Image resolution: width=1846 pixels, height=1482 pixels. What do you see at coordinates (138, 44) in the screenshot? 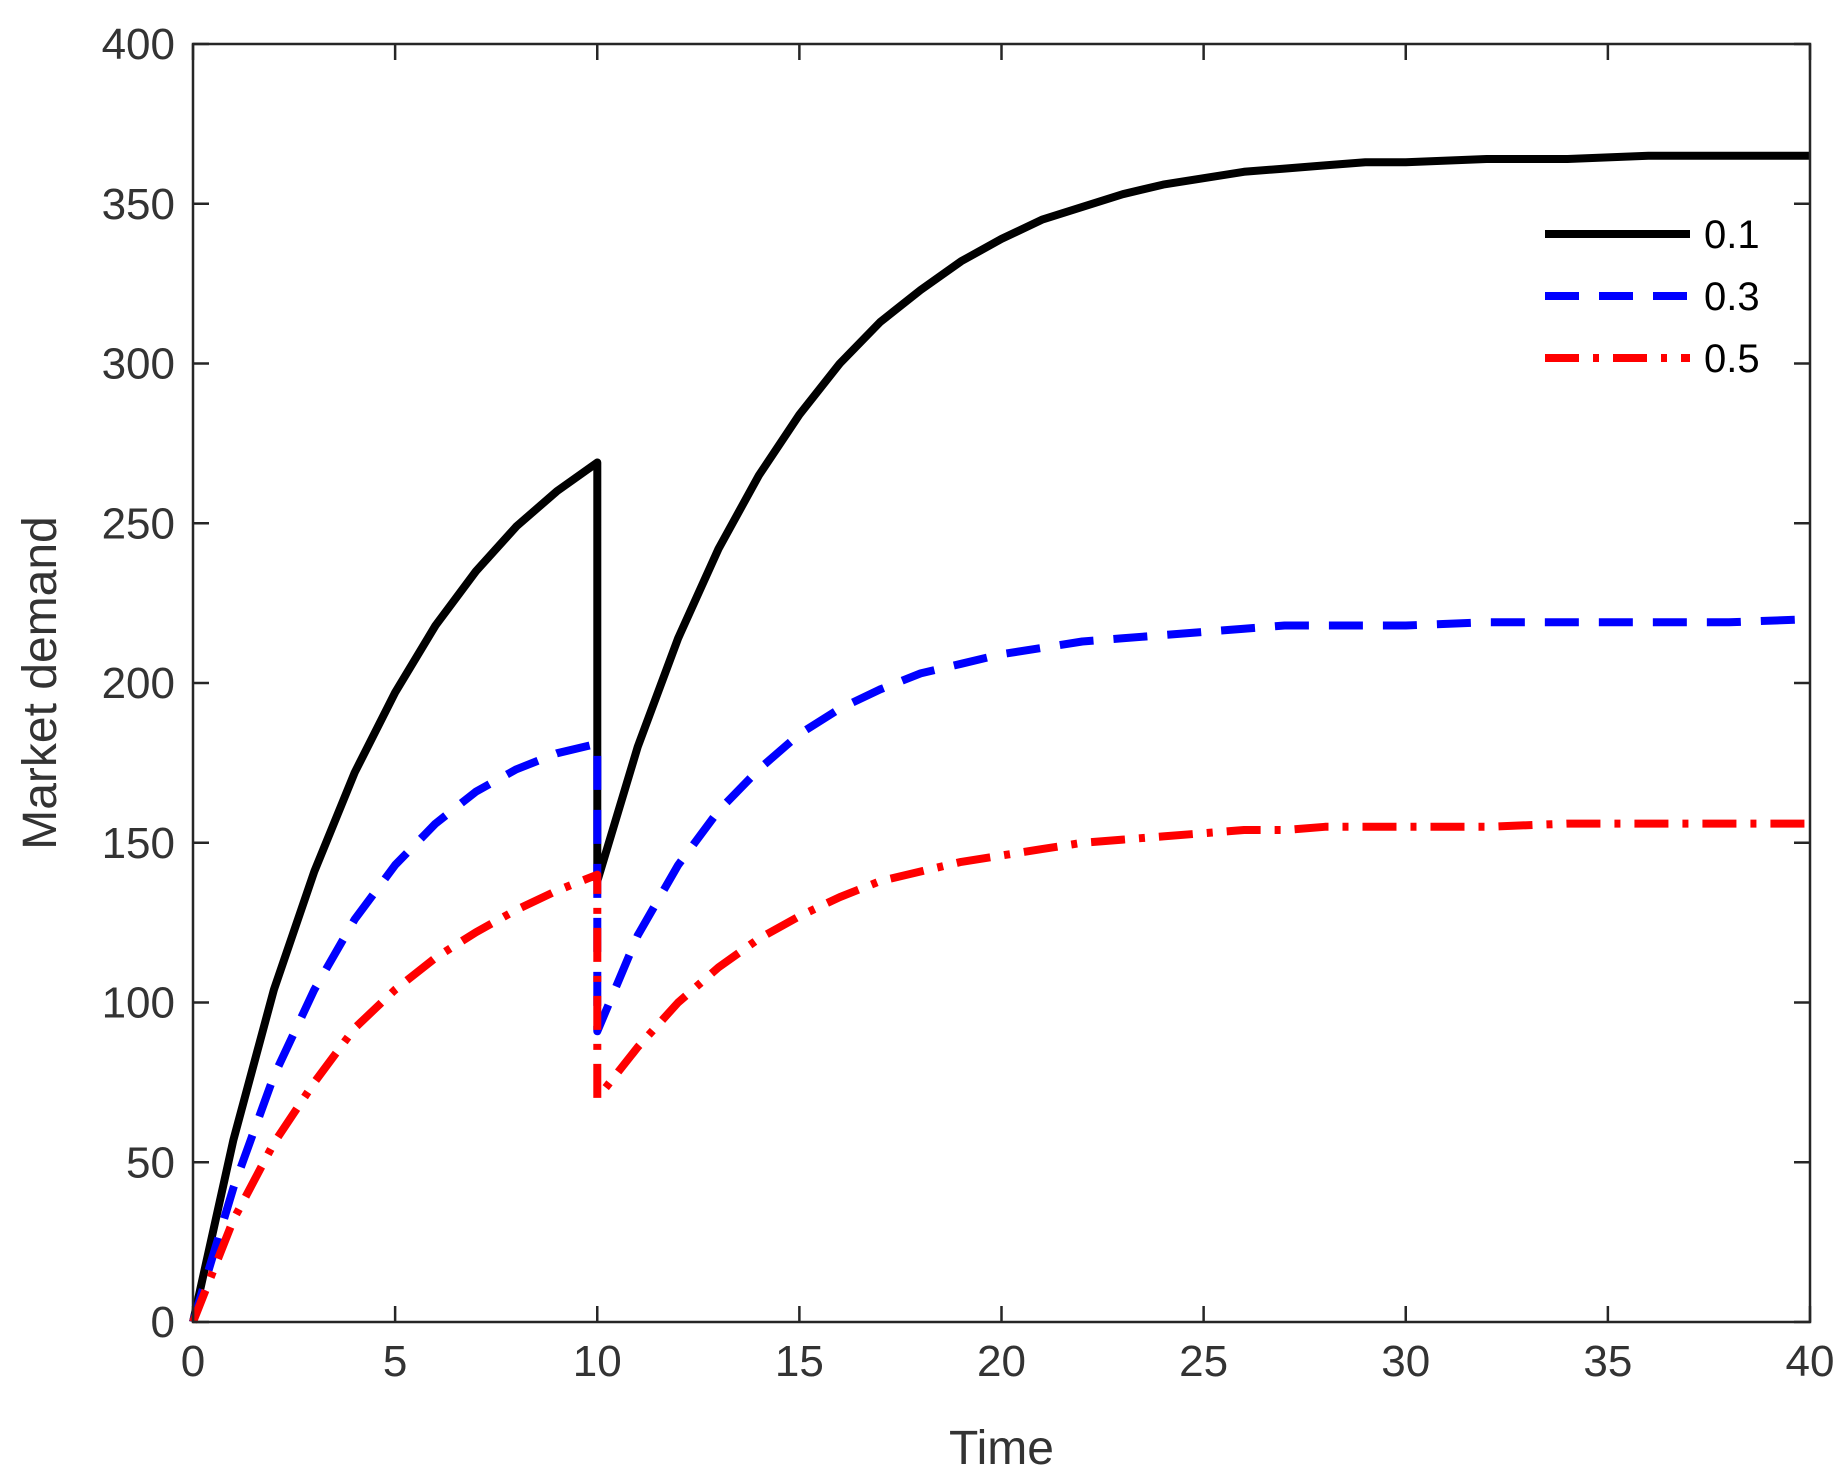
I see `y-tick-label: 400` at bounding box center [138, 44].